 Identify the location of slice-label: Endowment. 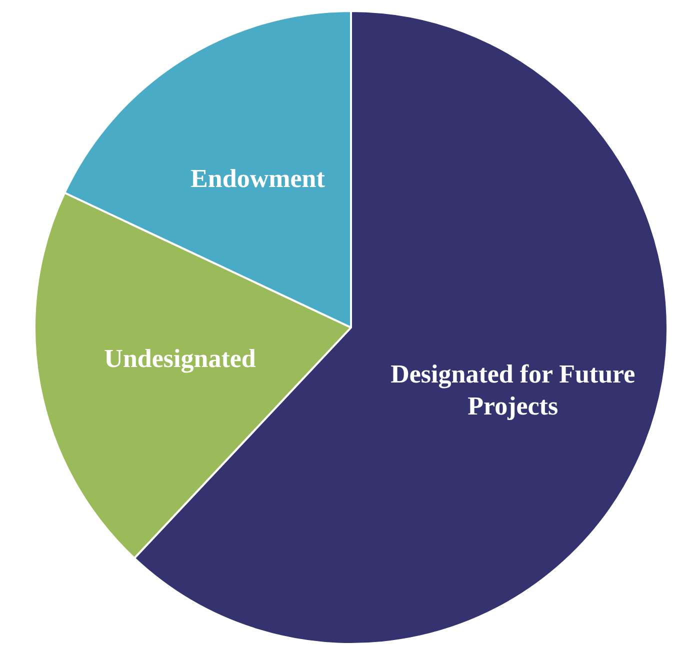
(258, 179).